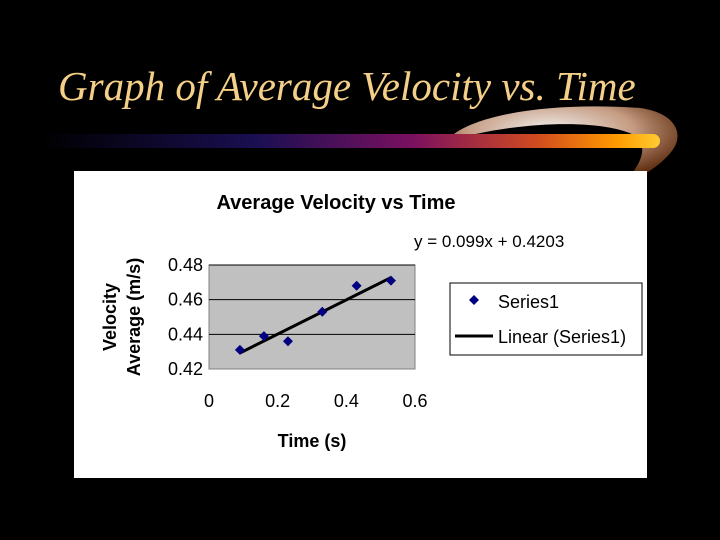  Describe the element at coordinates (489, 241) in the screenshot. I see `trendline-equation: y = 0.099x + 0.4203` at that location.